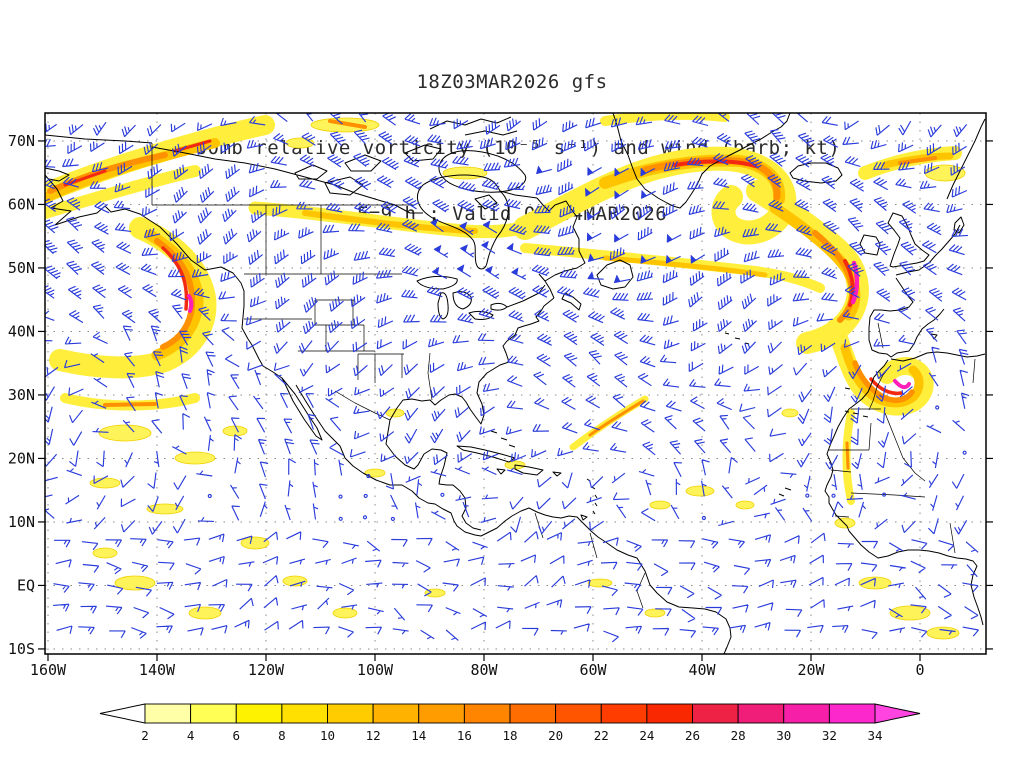 This screenshot has width=1024, height=768. Describe the element at coordinates (21, 141) in the screenshot. I see `lat-tick-label: 70N` at that location.